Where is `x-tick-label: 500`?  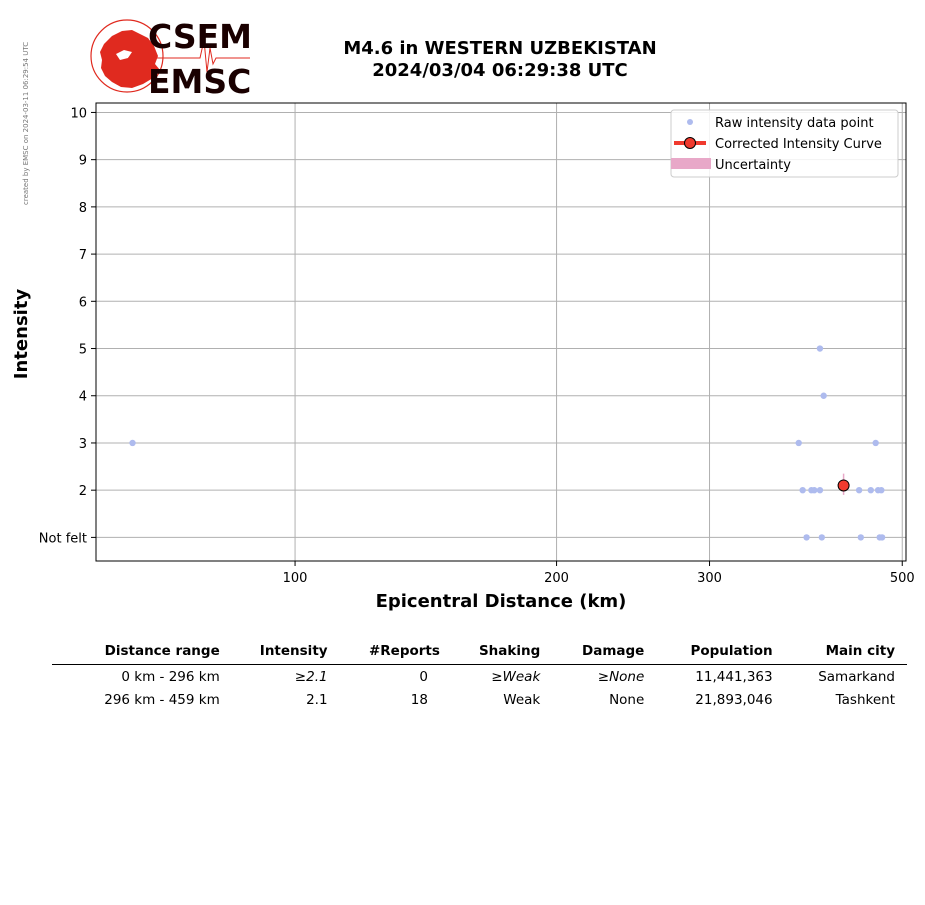
x-tick-label: 500 is located at coordinates (902, 578).